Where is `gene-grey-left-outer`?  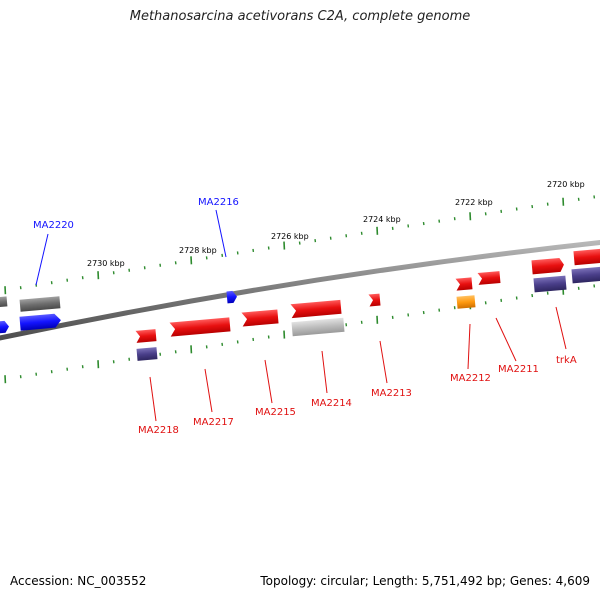
gene-grey-left-outer is located at coordinates (4, 302).